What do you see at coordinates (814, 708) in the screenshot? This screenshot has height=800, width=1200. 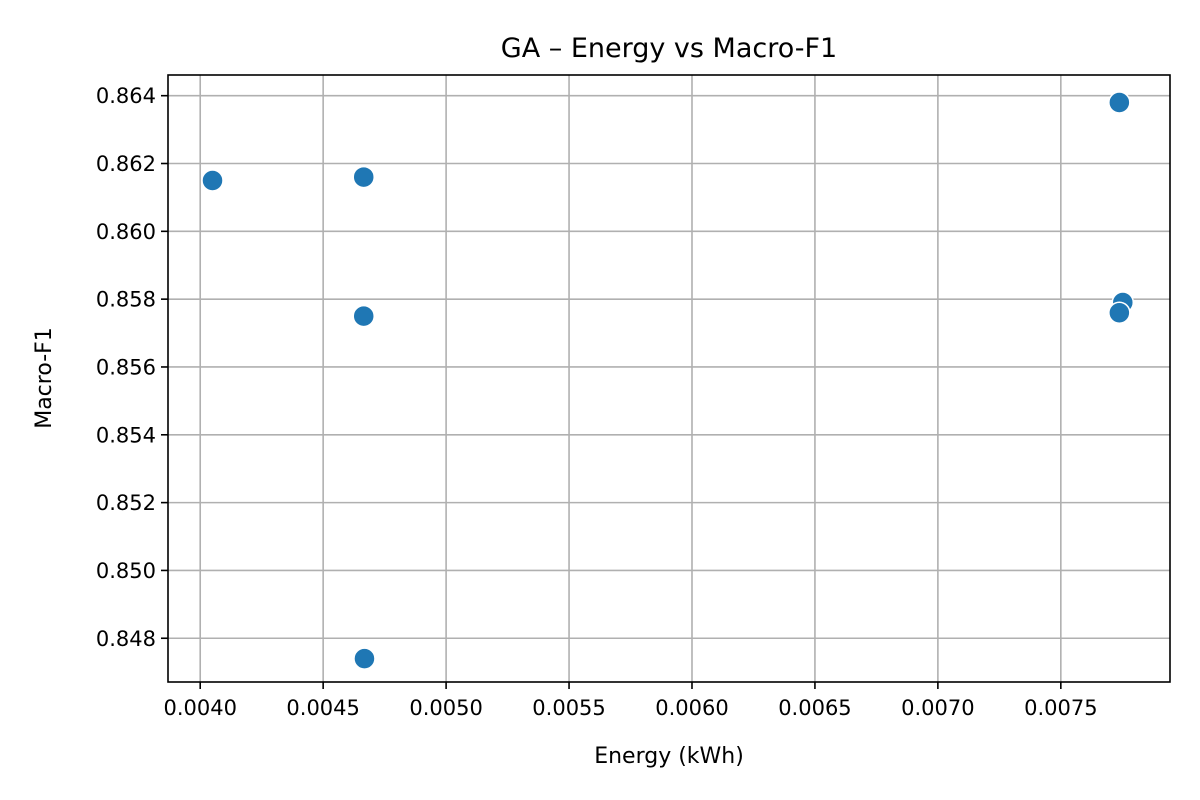 I see `x-tick-label: 0.0065` at bounding box center [814, 708].